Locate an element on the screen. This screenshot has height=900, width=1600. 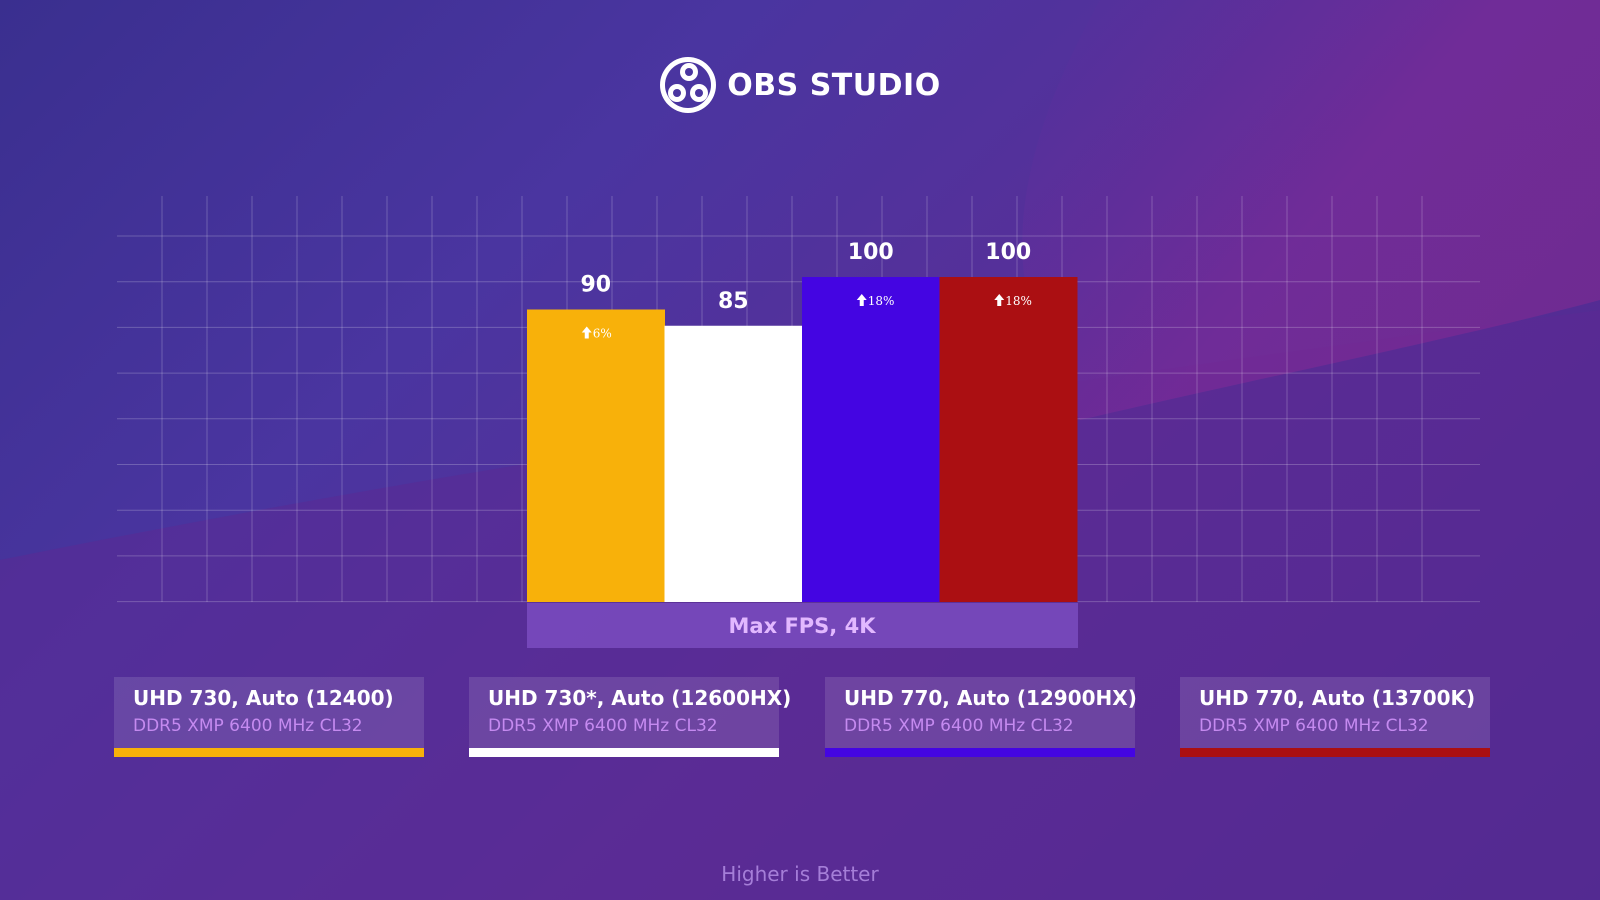
app-logo: OBS STUDIO is located at coordinates (800, 85).